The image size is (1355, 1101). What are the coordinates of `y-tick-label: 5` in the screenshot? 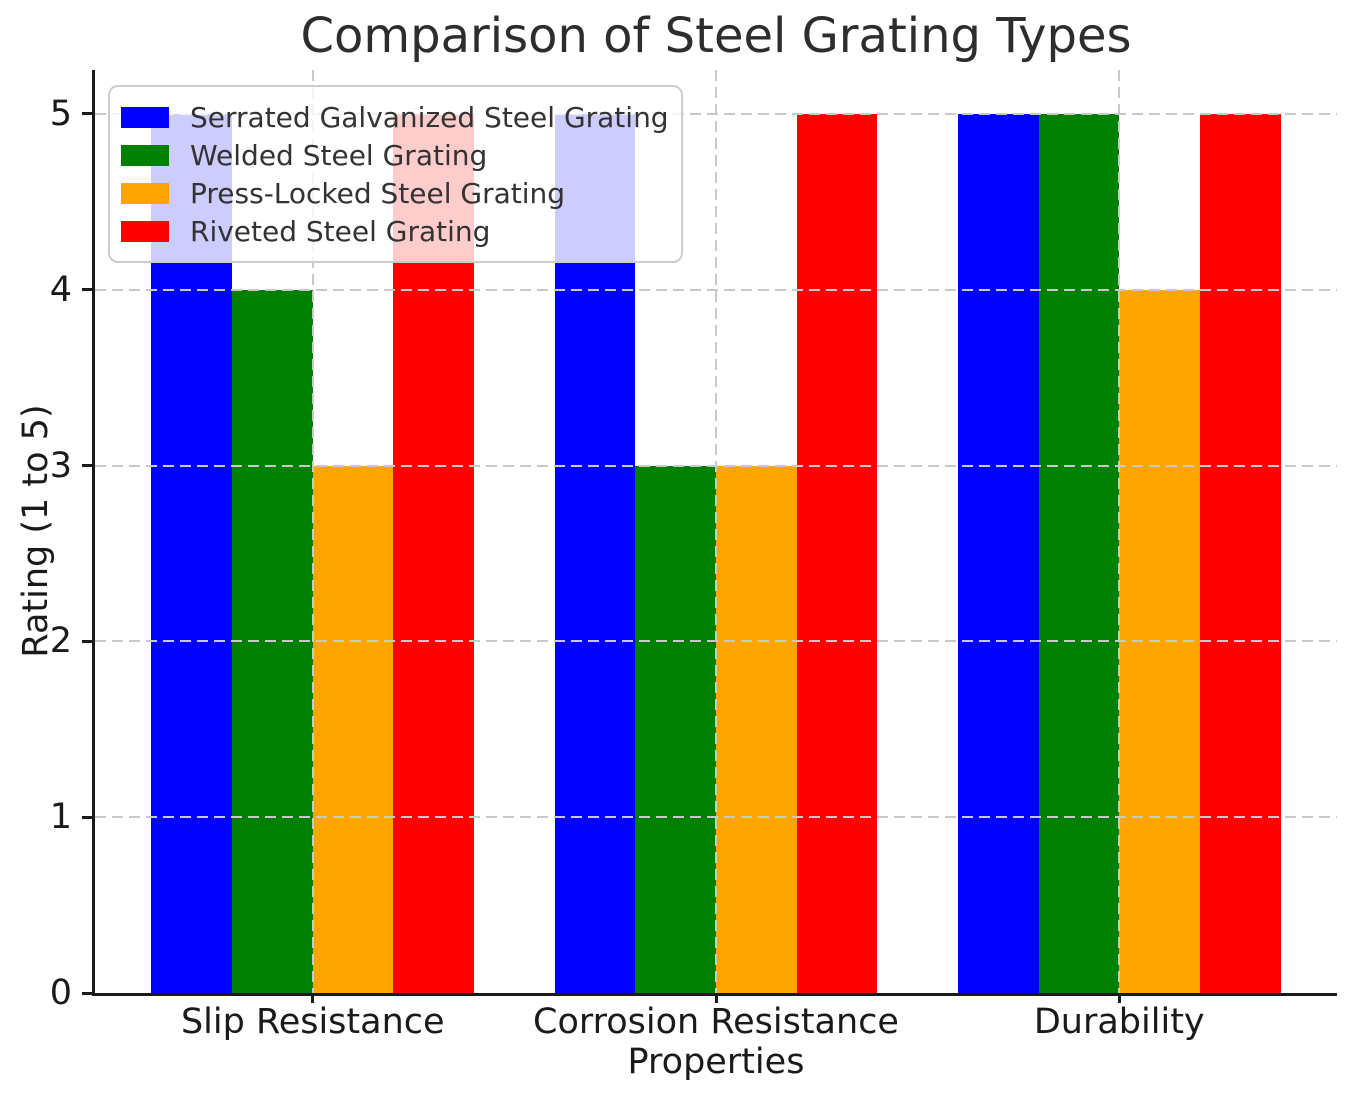 It's located at (60, 113).